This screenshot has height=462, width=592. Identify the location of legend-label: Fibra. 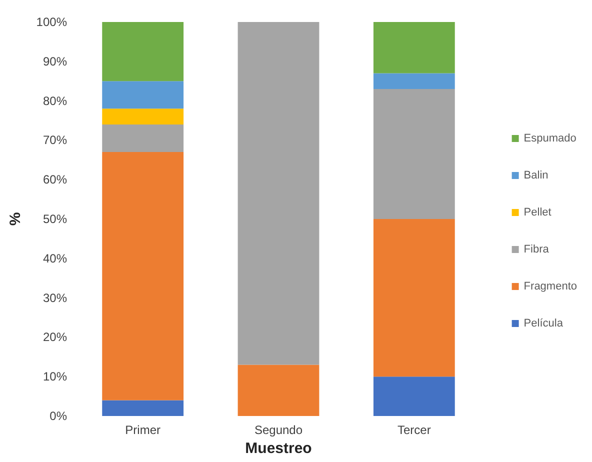
(537, 250).